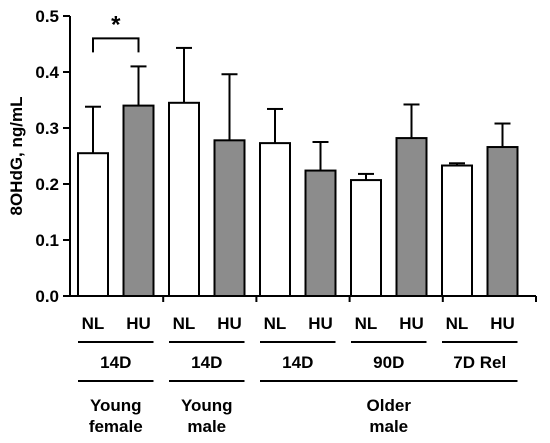  Describe the element at coordinates (47, 16) in the screenshot. I see `y-tick-label: 0.5` at that location.